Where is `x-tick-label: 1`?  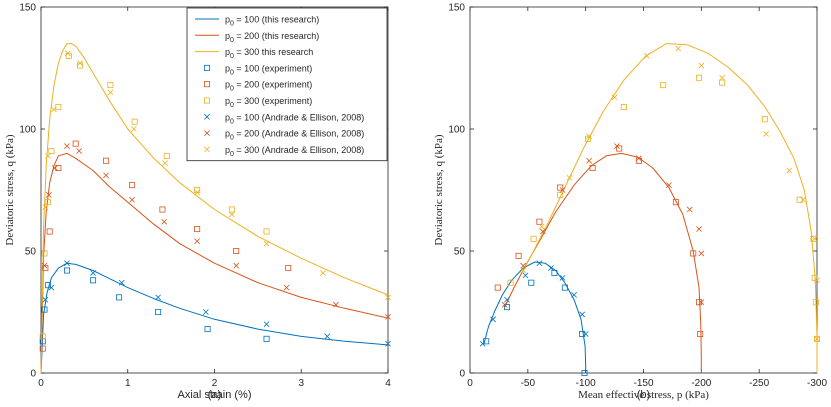
x-tick-label: 1 is located at coordinates (128, 383).